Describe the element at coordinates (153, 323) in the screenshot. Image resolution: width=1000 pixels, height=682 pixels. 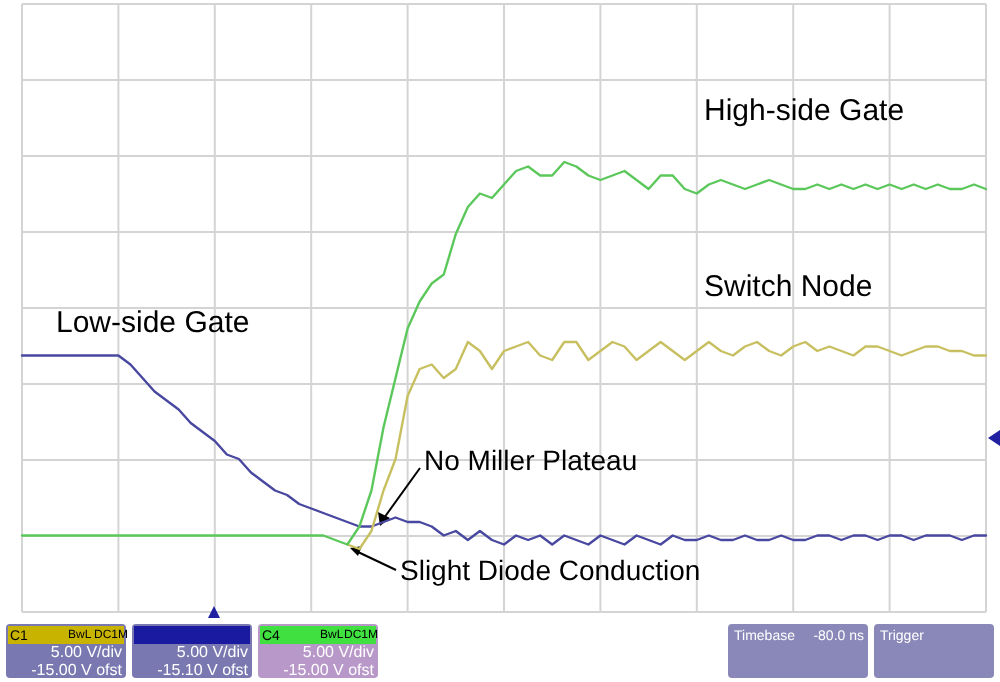
I see `series-label: Low-side Gate` at that location.